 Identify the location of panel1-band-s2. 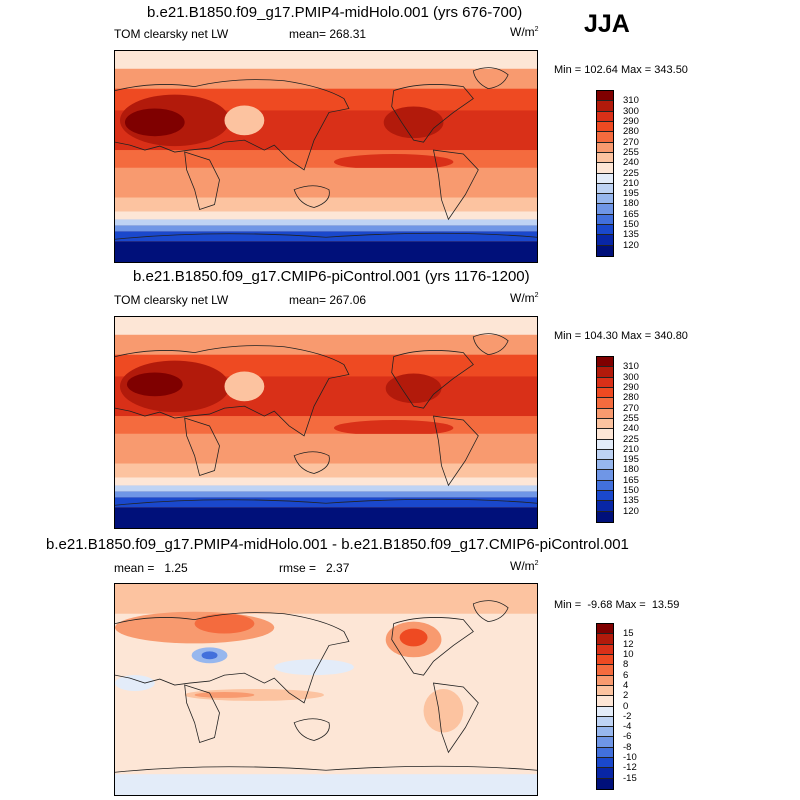
(326, 204).